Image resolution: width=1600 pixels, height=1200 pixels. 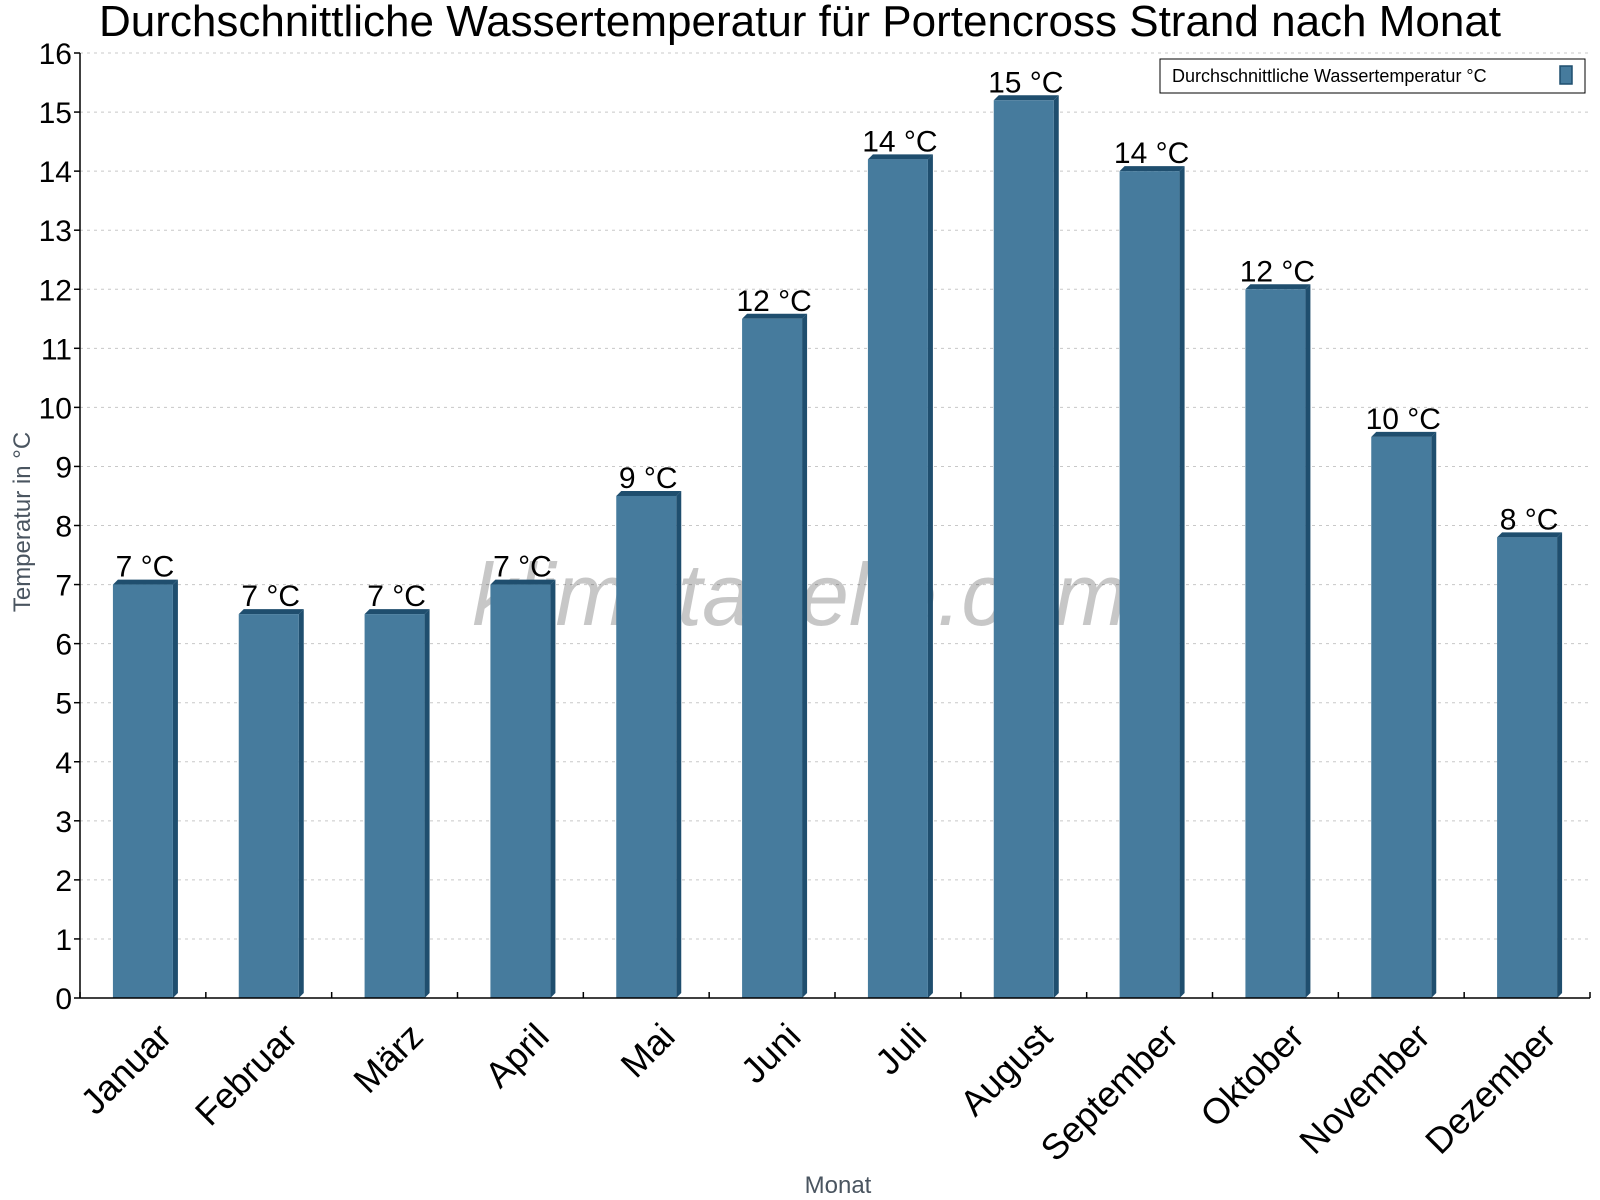 I want to click on x-tick-label: Februar, so click(x=246, y=1074).